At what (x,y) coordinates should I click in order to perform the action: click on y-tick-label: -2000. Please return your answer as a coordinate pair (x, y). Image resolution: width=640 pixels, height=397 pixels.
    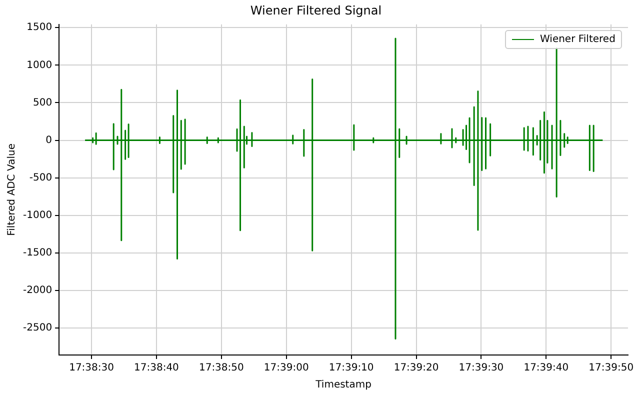
    Looking at the image, I should click on (37, 290).